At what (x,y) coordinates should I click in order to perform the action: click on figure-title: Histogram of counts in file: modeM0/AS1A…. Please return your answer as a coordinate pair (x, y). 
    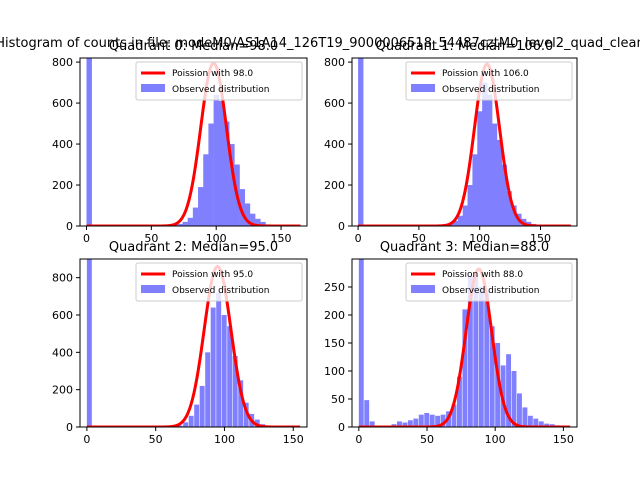
    Looking at the image, I should click on (320, 43).